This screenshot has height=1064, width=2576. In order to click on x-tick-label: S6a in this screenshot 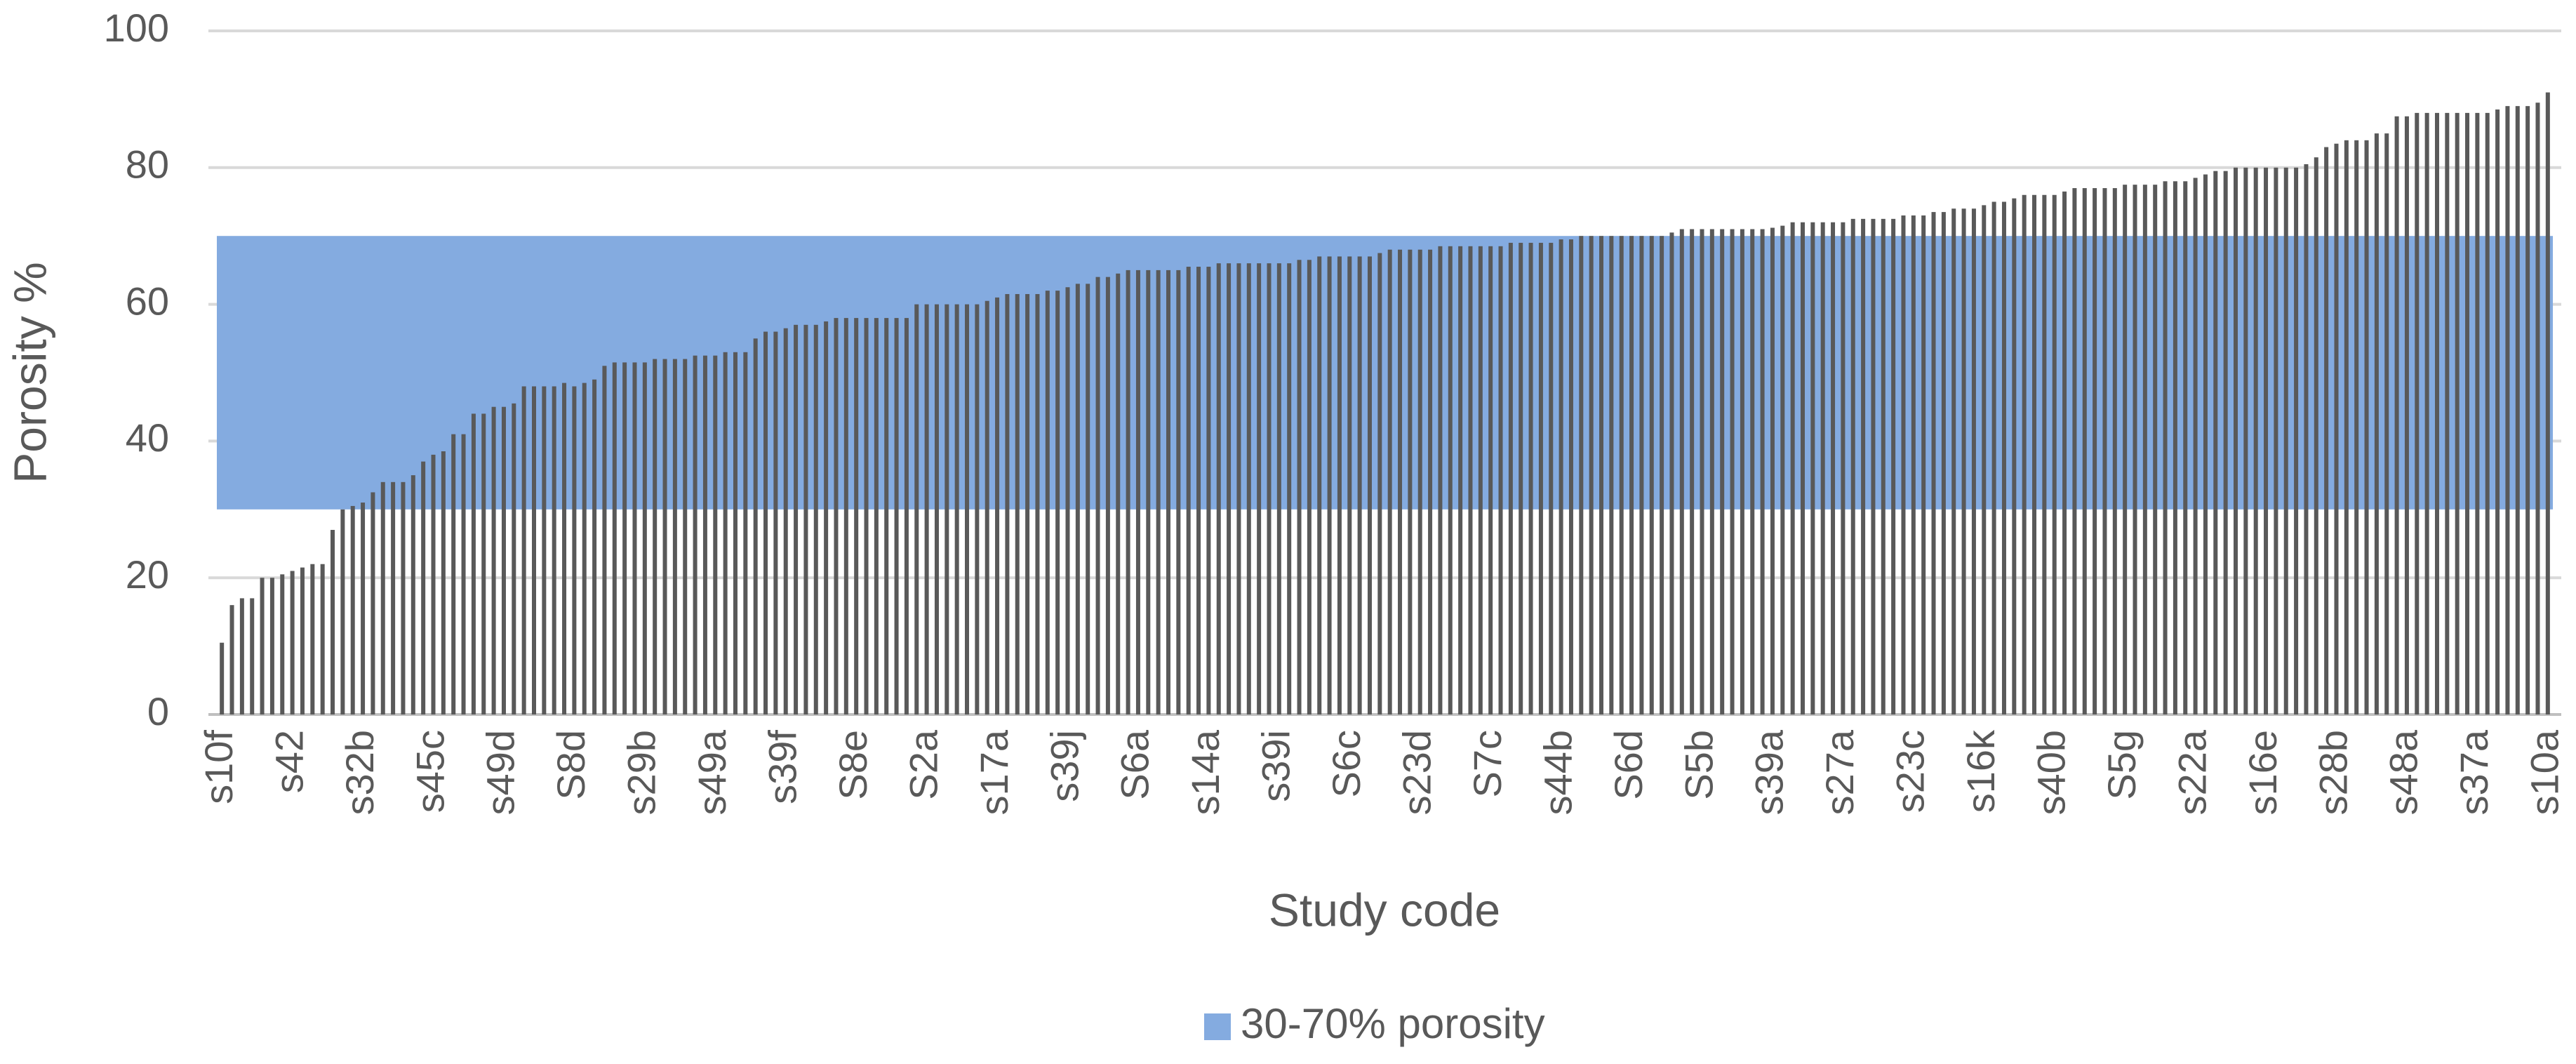, I will do `click(1135, 764)`.